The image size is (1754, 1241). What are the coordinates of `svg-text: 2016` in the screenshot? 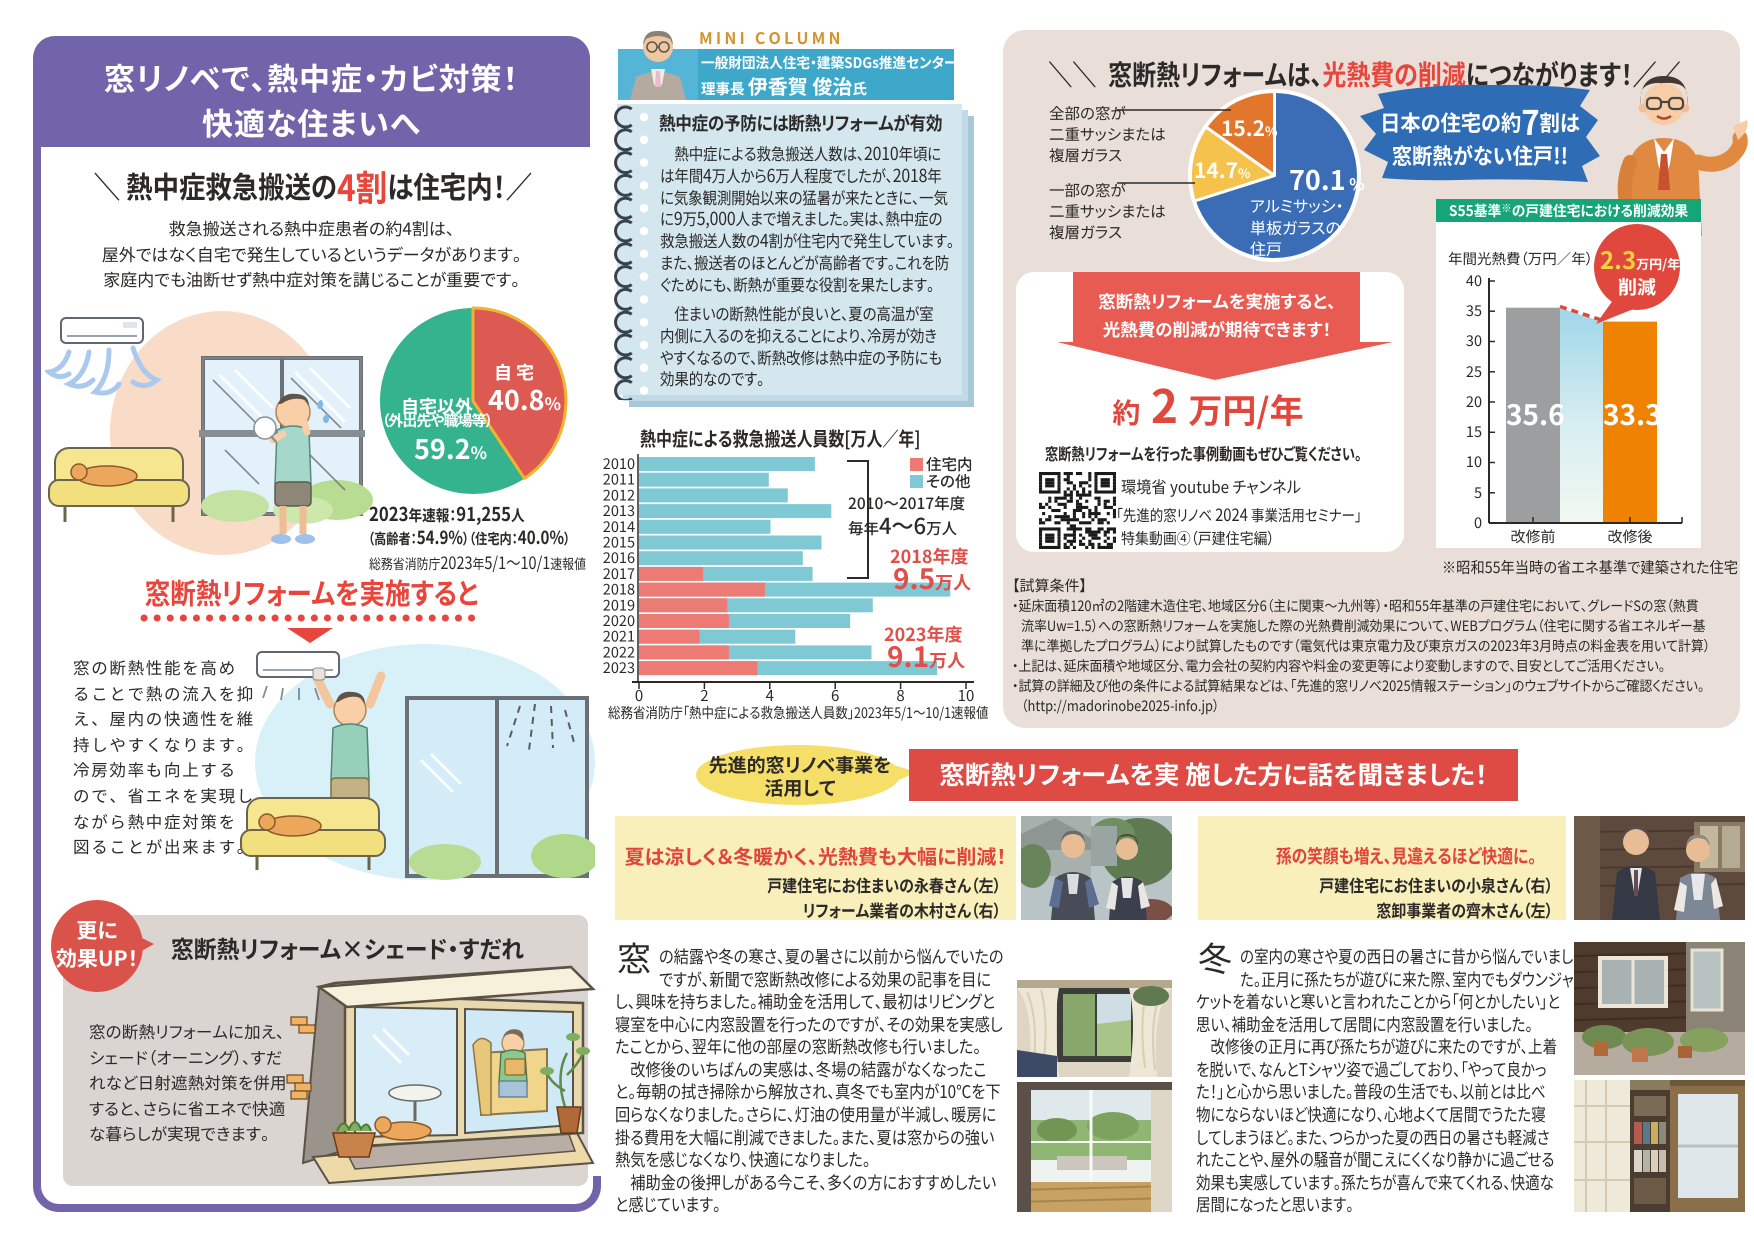 It's located at (619, 557).